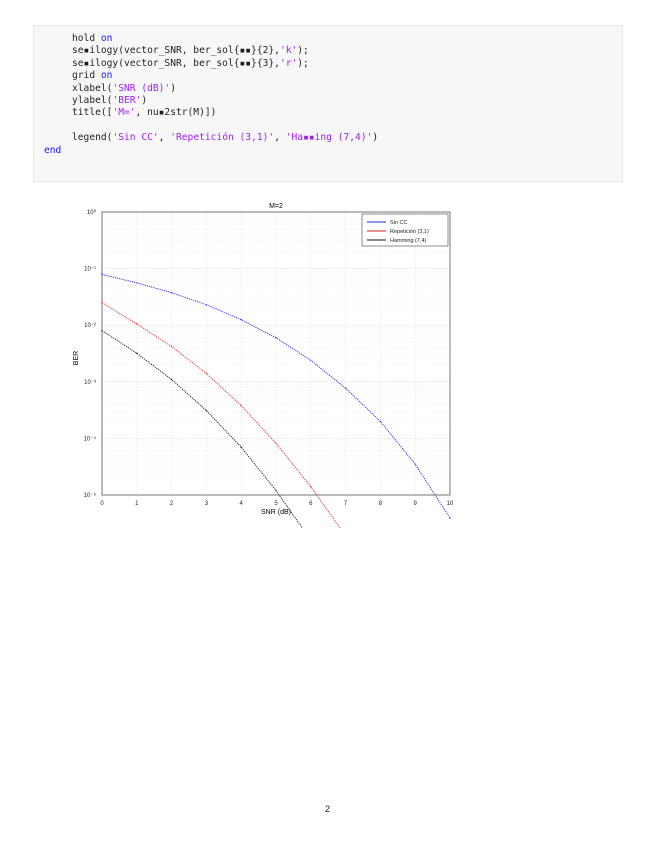  What do you see at coordinates (92, 113) in the screenshot?
I see `code-text: title([` at bounding box center [92, 113].